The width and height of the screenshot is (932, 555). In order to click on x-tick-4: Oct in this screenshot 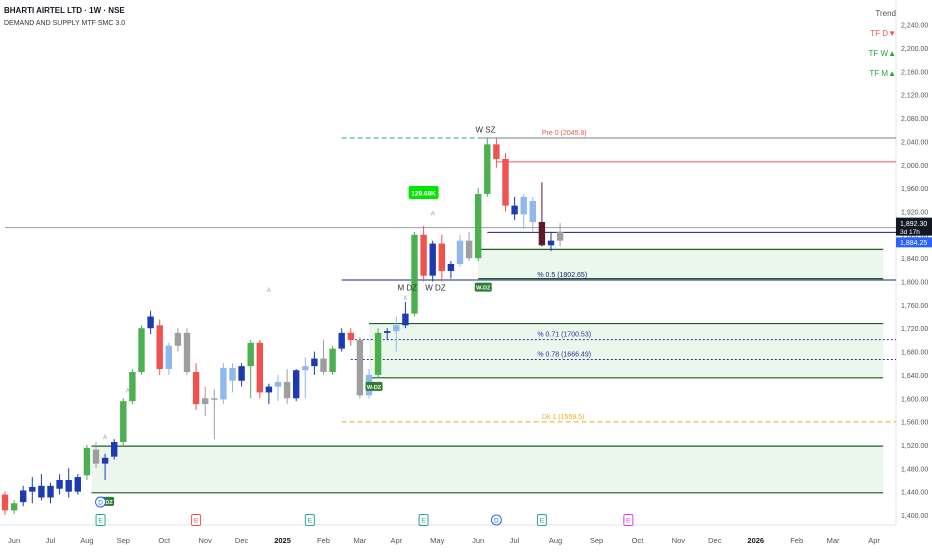, I will do `click(164, 540)`.